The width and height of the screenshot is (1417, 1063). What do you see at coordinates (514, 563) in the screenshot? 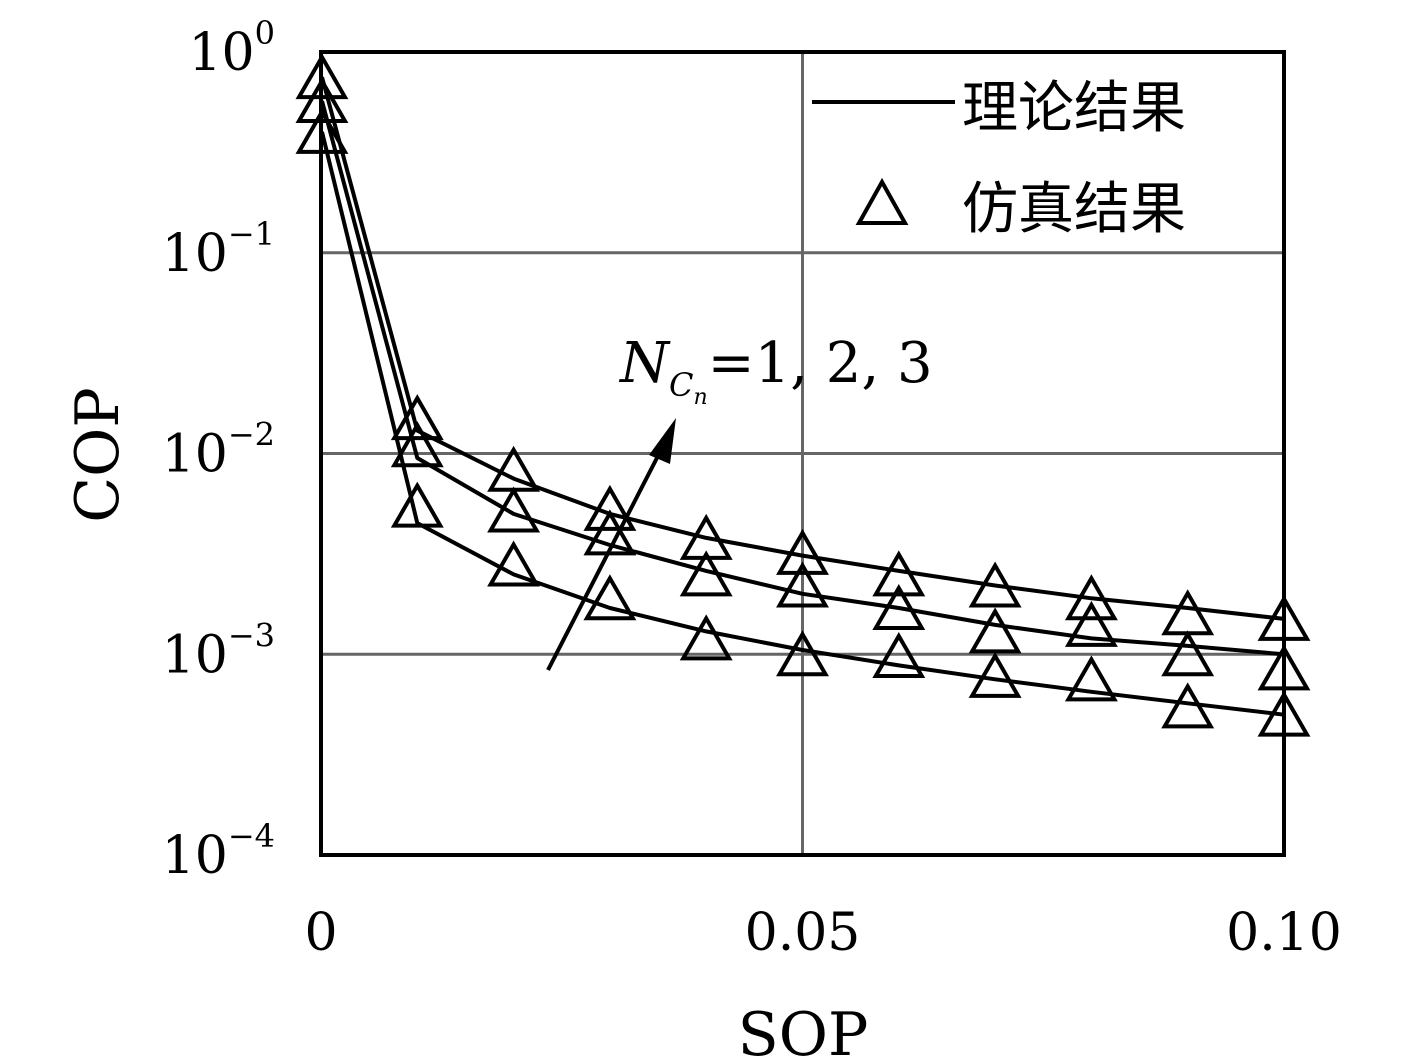
I see `sim-marker-s1-p2` at bounding box center [514, 563].